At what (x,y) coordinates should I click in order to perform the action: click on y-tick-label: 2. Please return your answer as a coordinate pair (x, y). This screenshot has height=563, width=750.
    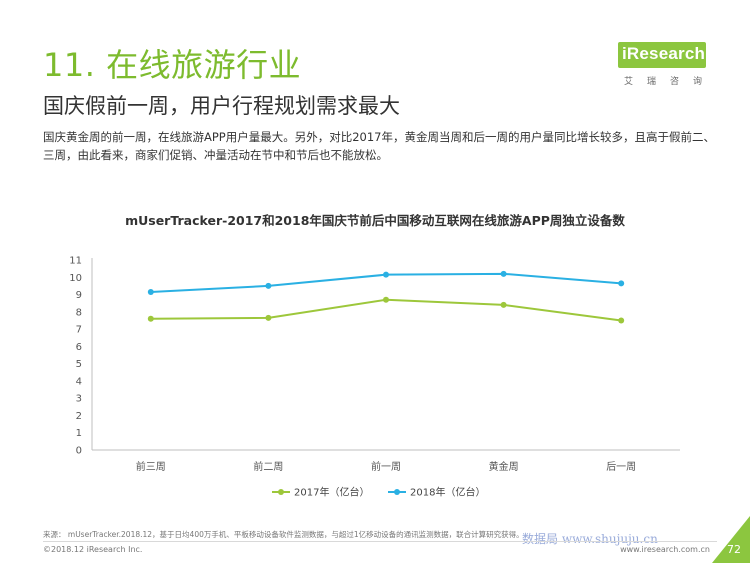
    Looking at the image, I should click on (79, 416).